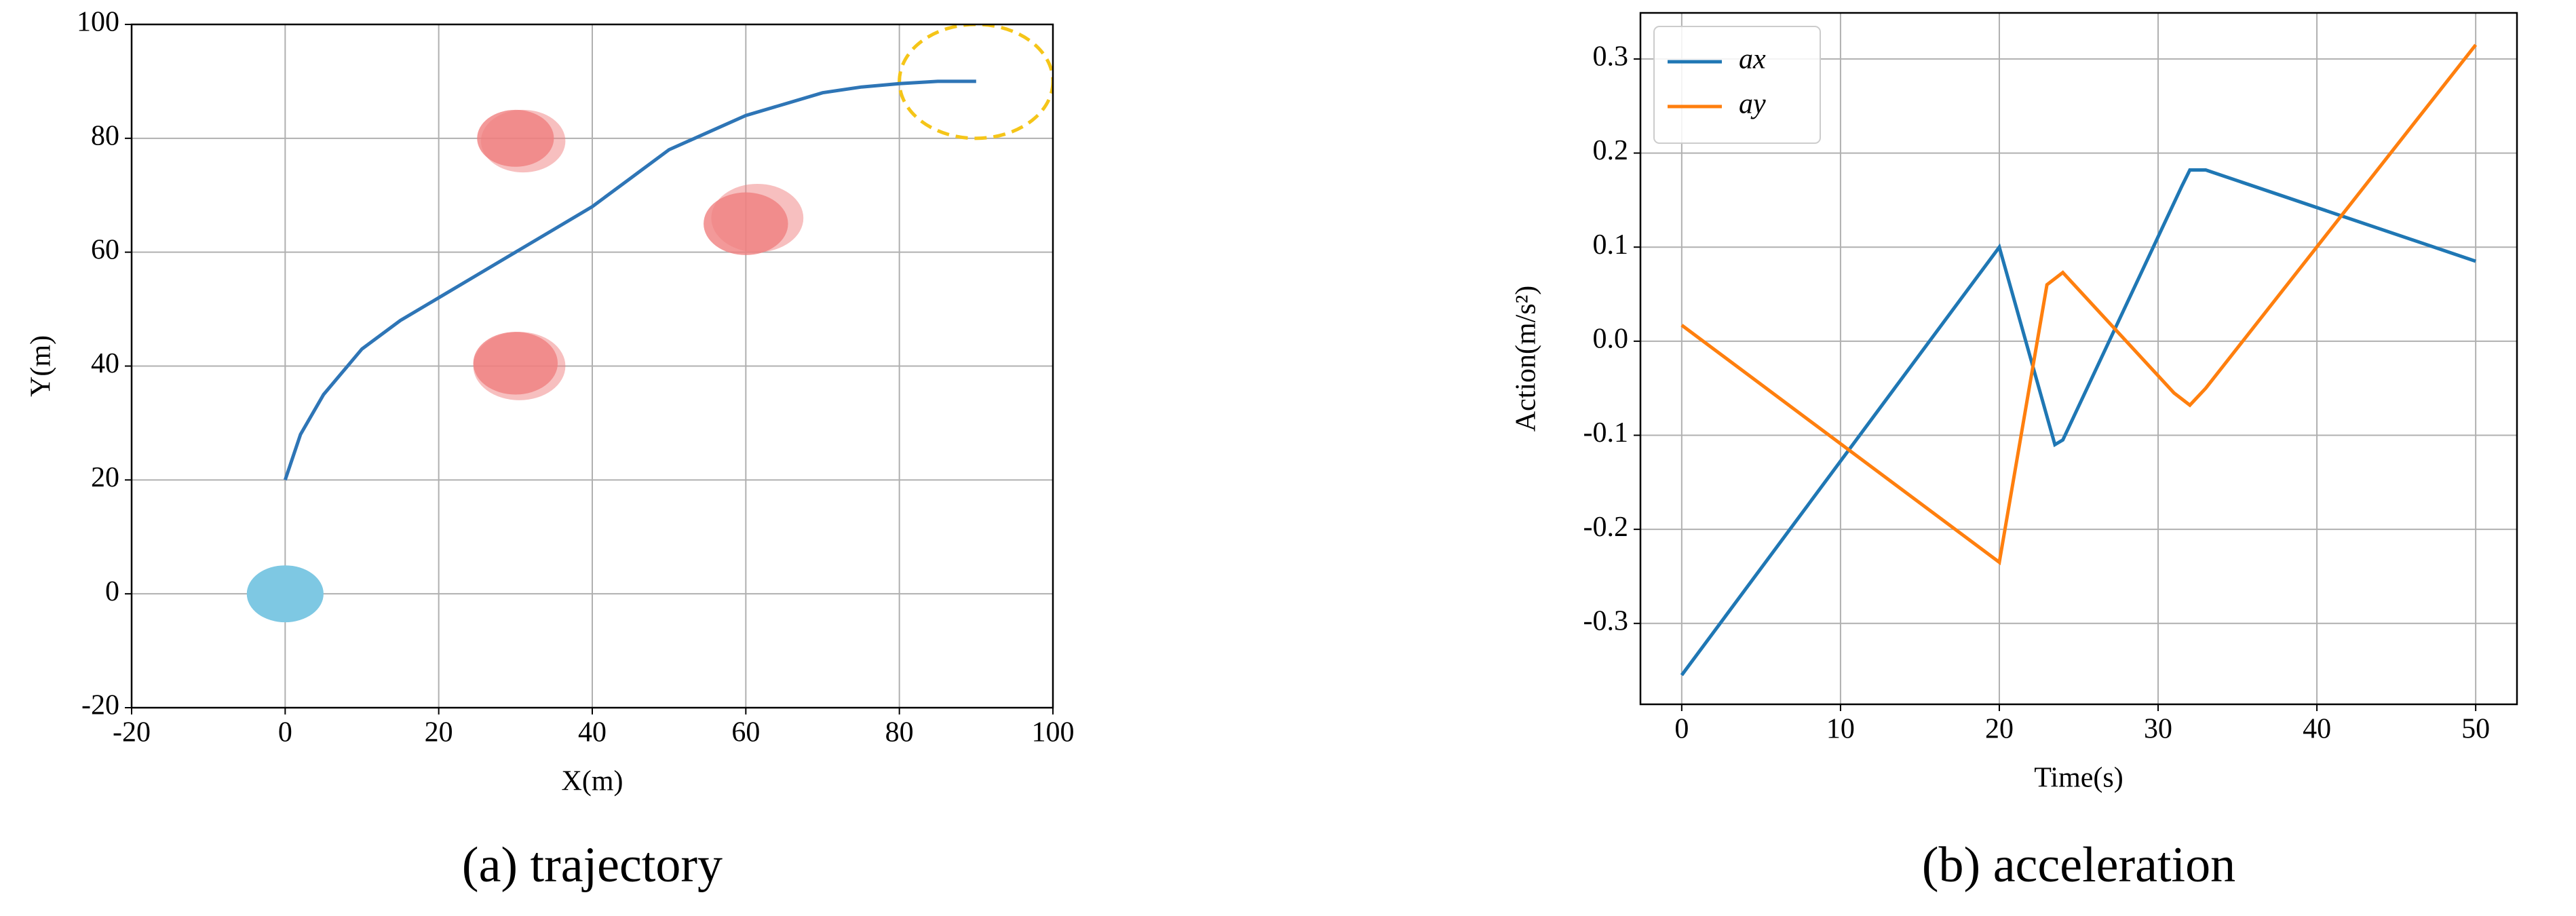  I want to click on legend-label: ax, so click(1752, 59).